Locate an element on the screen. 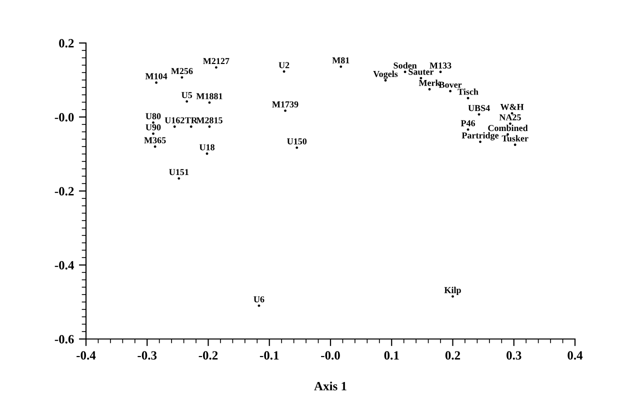 The image size is (624, 413). annotation: M256 is located at coordinates (182, 71).